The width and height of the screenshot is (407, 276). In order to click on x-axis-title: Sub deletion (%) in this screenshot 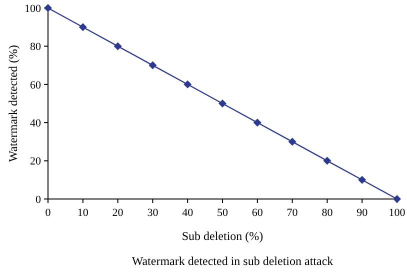, I will do `click(223, 236)`.